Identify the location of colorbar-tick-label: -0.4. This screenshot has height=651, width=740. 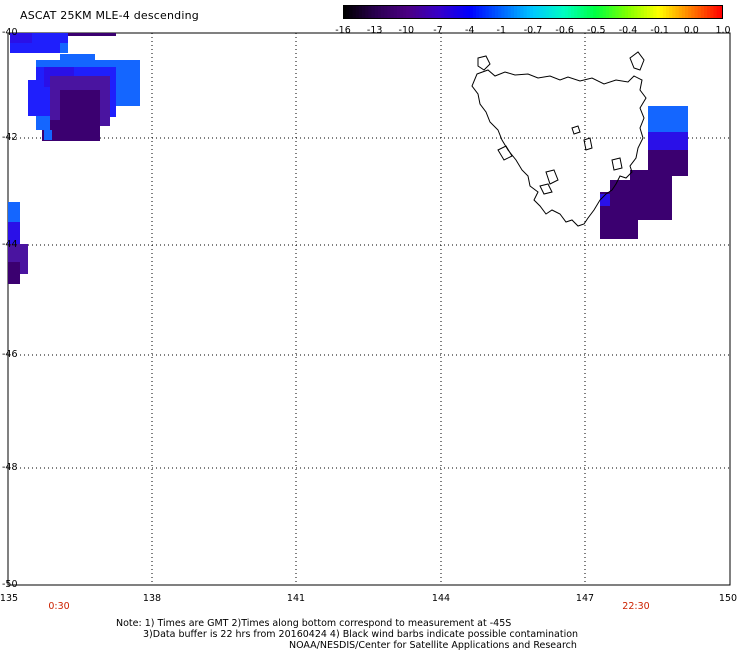
(628, 30).